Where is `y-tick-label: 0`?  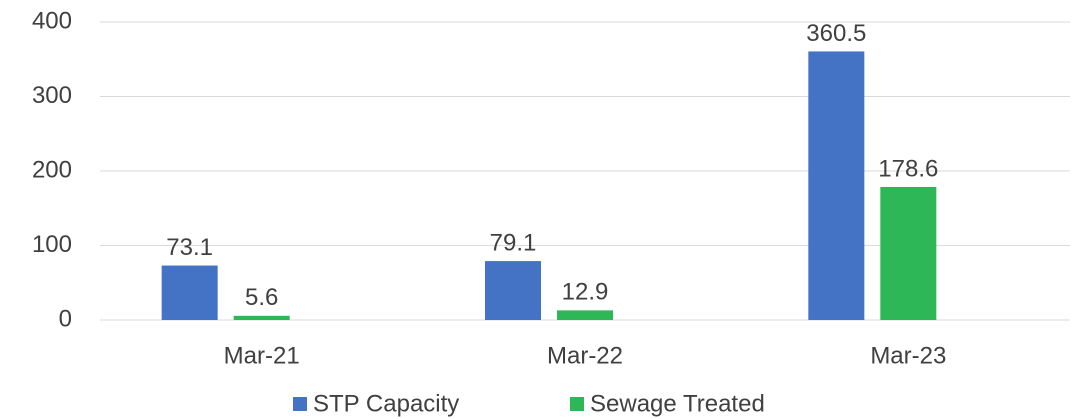
y-tick-label: 0 is located at coordinates (65, 318).